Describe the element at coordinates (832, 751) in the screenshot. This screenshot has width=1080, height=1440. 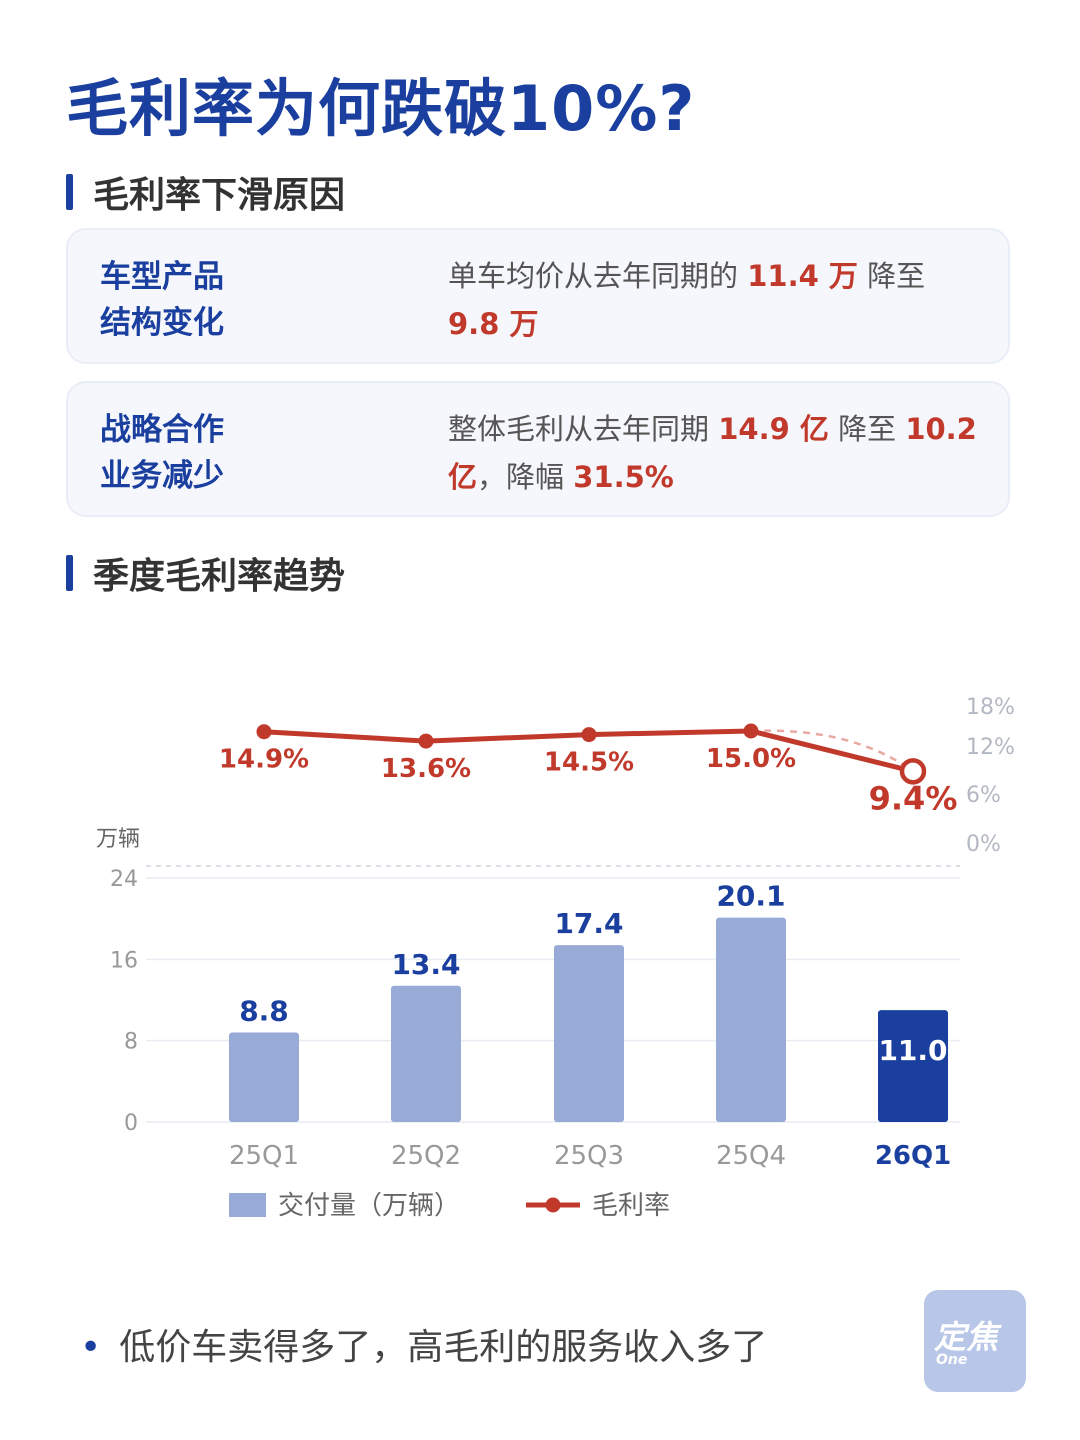
I see `projection-line` at that location.